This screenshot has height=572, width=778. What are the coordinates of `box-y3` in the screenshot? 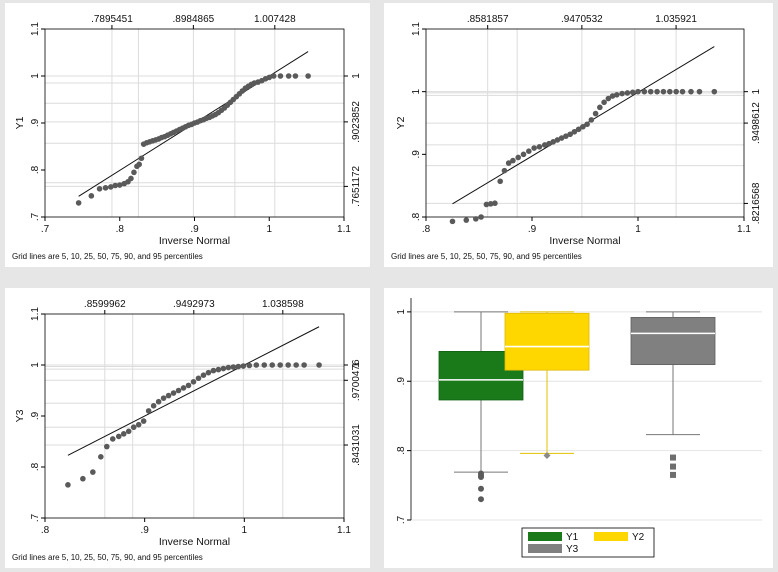 It's located at (673, 341).